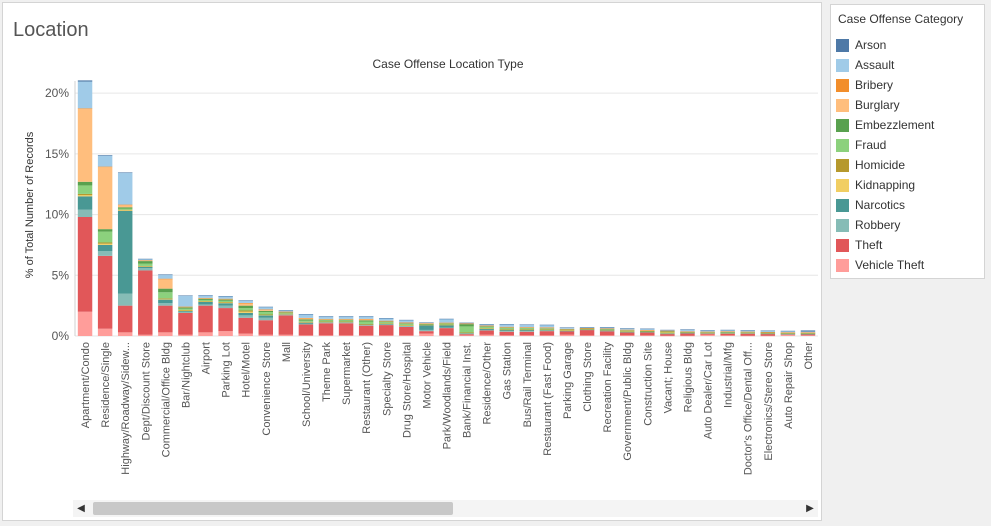 This screenshot has height=526, width=991. Describe the element at coordinates (908, 66) in the screenshot. I see `legend-item-assault: Assault` at that location.